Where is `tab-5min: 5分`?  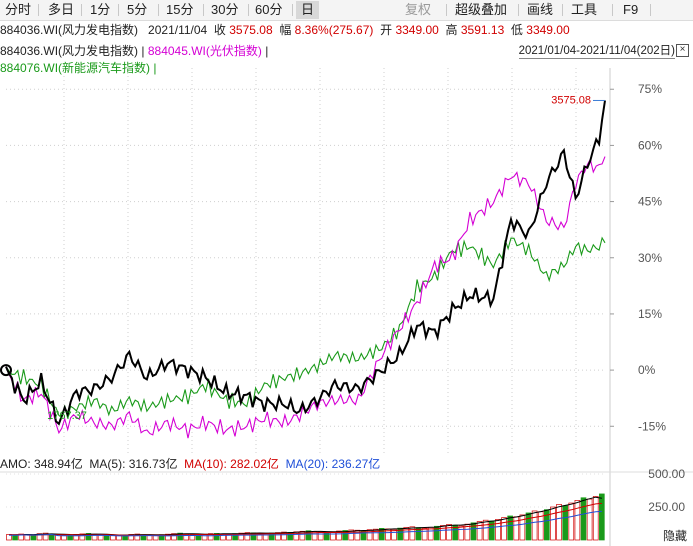
tab-5min: 5分 is located at coordinates (137, 9).